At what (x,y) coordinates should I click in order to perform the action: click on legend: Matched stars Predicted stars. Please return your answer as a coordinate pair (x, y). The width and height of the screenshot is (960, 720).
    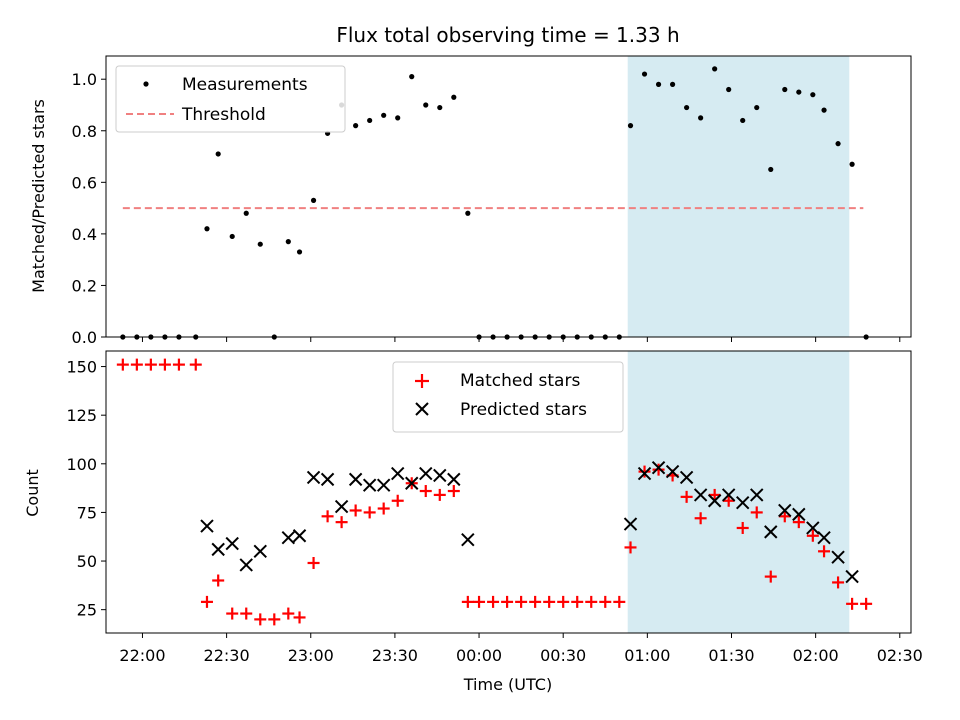
    Looking at the image, I should click on (508, 397).